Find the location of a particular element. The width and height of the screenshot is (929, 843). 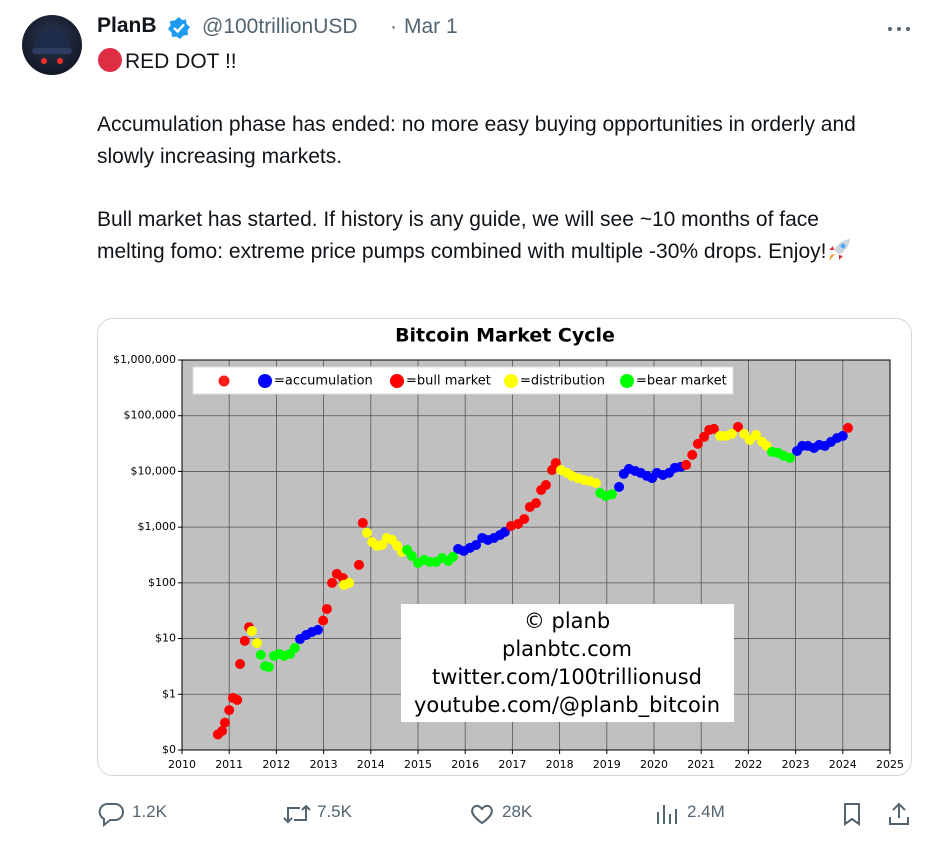

annotation-line: twitter.com/100trillionusd is located at coordinates (567, 677).